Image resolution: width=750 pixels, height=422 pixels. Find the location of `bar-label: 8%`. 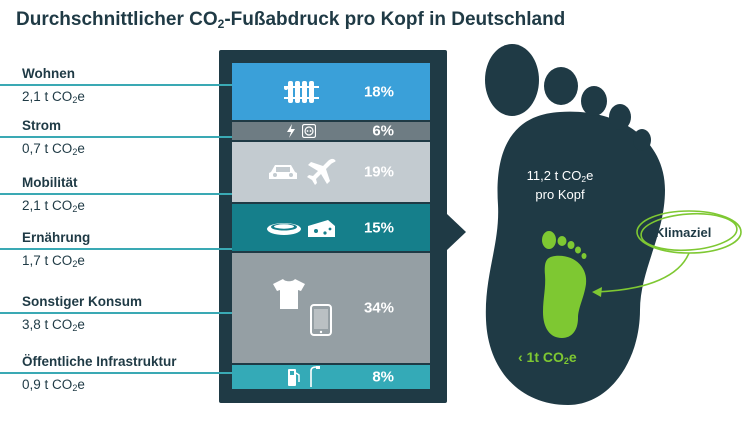

bar-label: 8% is located at coordinates (383, 377).